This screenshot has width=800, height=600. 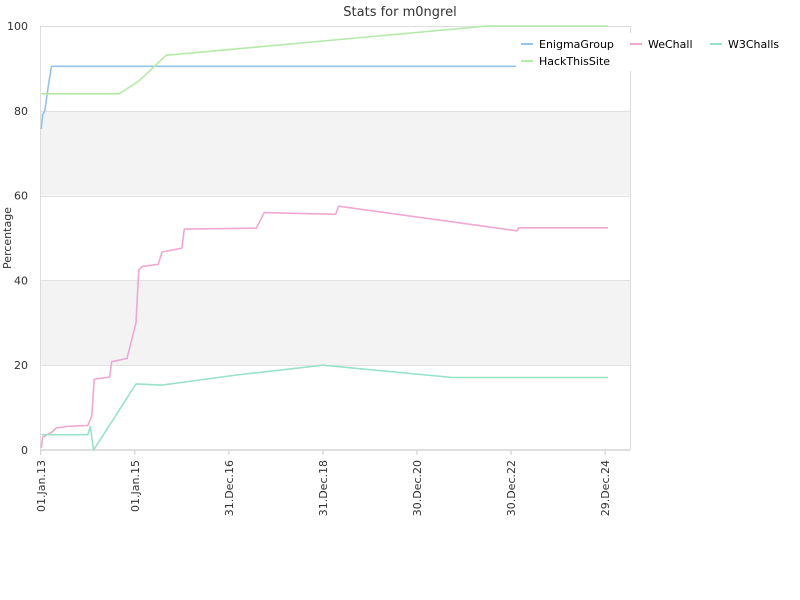 I want to click on legend-label: HackThisSite, so click(x=574, y=61).